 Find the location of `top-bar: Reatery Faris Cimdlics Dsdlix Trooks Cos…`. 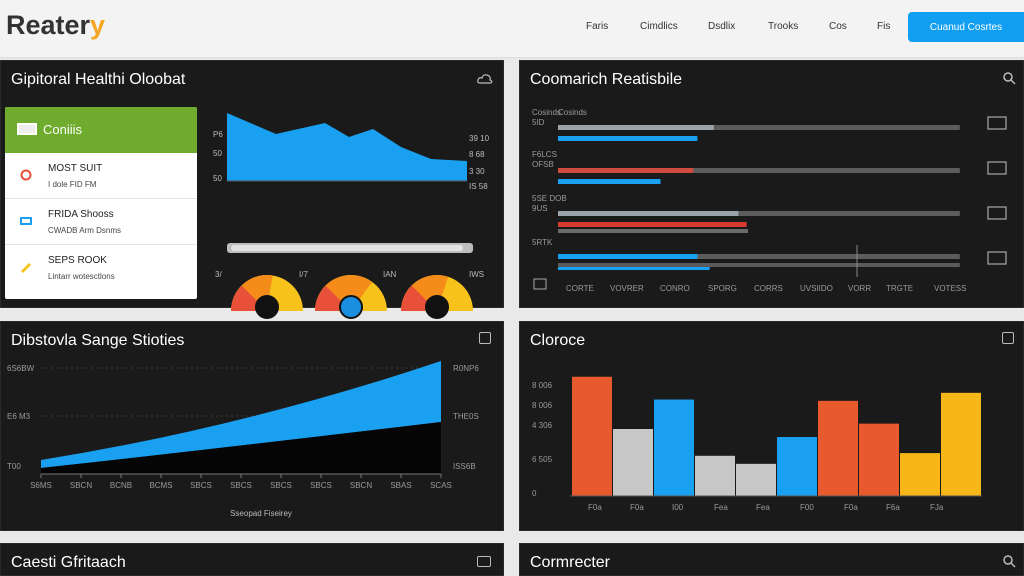

top-bar: Reatery Faris Cimdlics Dsdlix Trooks Cos… is located at coordinates (512, 29).